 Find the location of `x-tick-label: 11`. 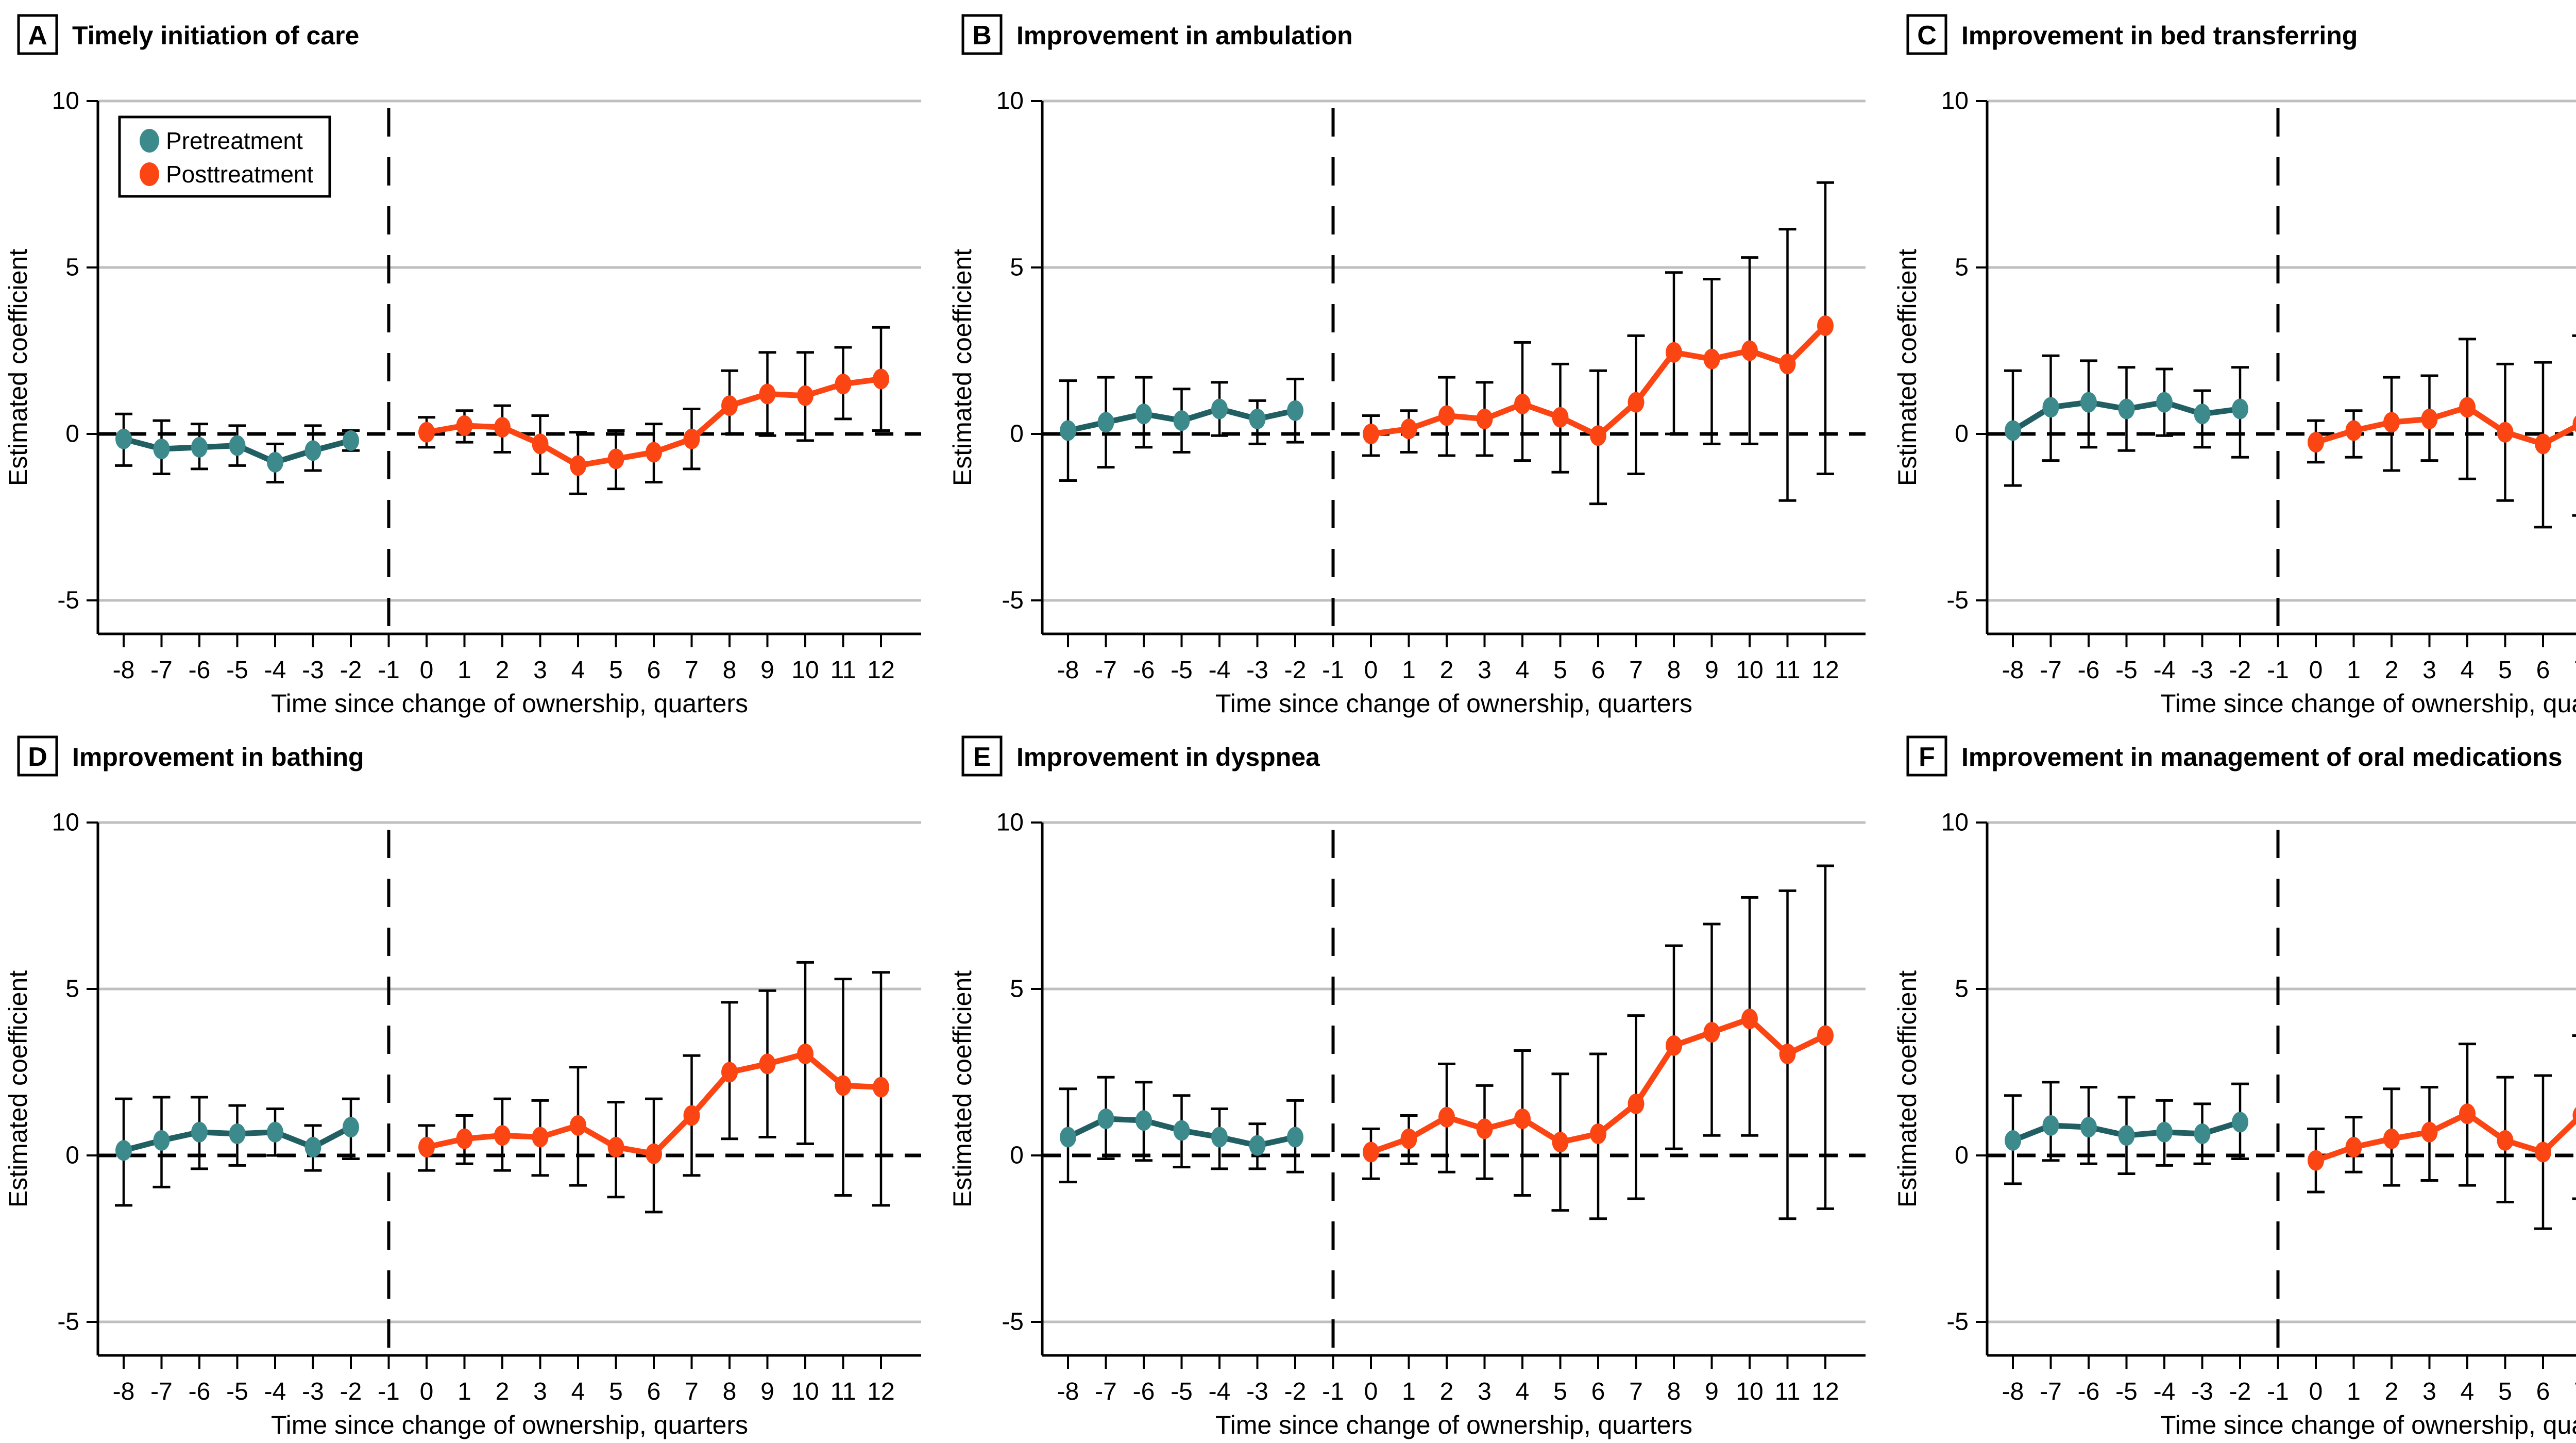

x-tick-label: 11 is located at coordinates (1788, 670).